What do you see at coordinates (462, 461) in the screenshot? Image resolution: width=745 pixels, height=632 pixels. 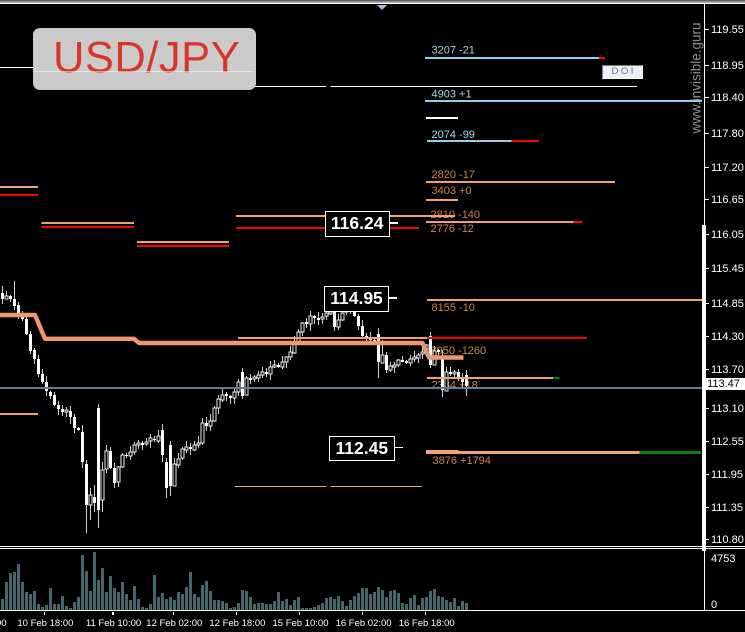 I see `svg-text: 3876 +1794` at bounding box center [462, 461].